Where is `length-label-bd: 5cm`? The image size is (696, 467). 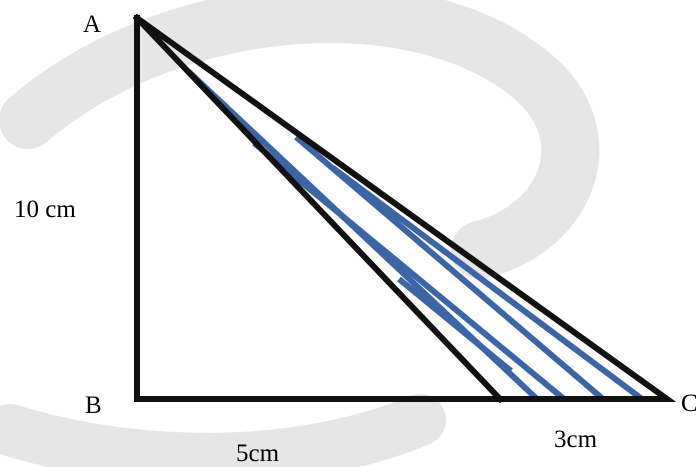
length-label-bd: 5cm is located at coordinates (258, 453).